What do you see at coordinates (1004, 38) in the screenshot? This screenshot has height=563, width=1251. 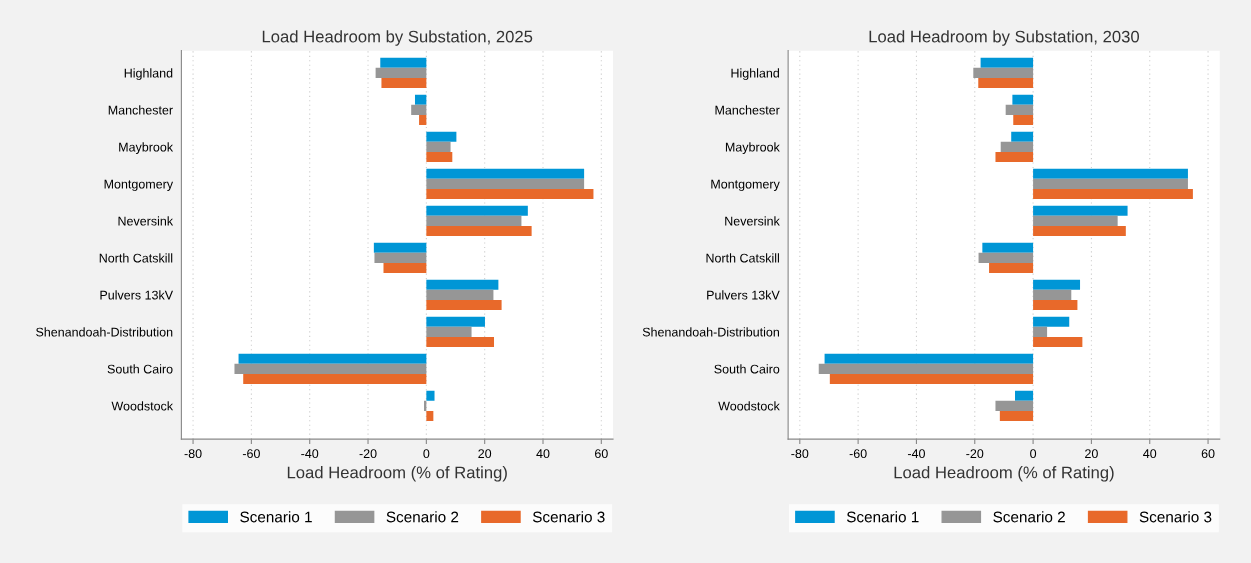 I see `chart-title: Load Headroom by Substation, 2030` at bounding box center [1004, 38].